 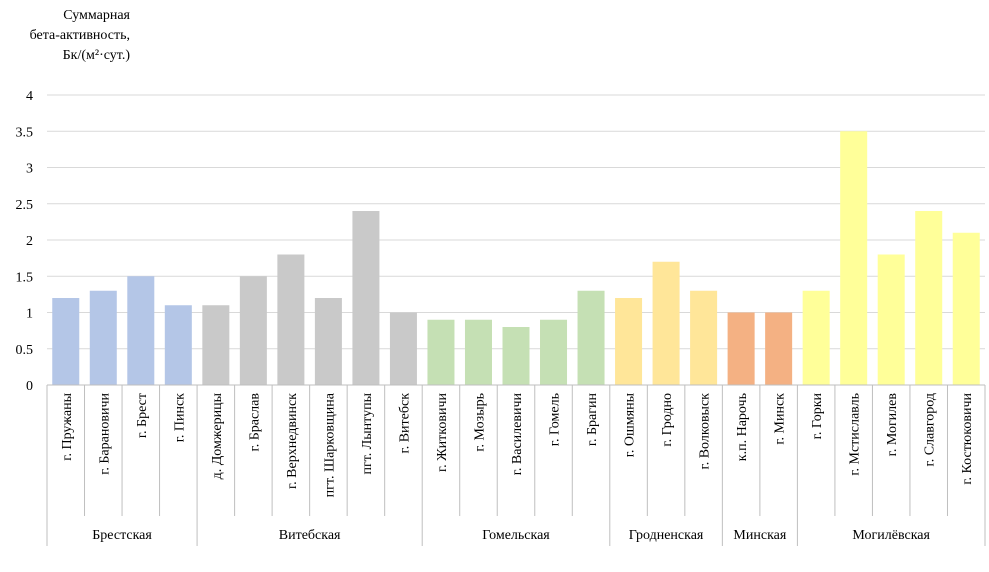 What do you see at coordinates (25, 205) in the screenshot?
I see `y-tick-label: 2.5` at bounding box center [25, 205].